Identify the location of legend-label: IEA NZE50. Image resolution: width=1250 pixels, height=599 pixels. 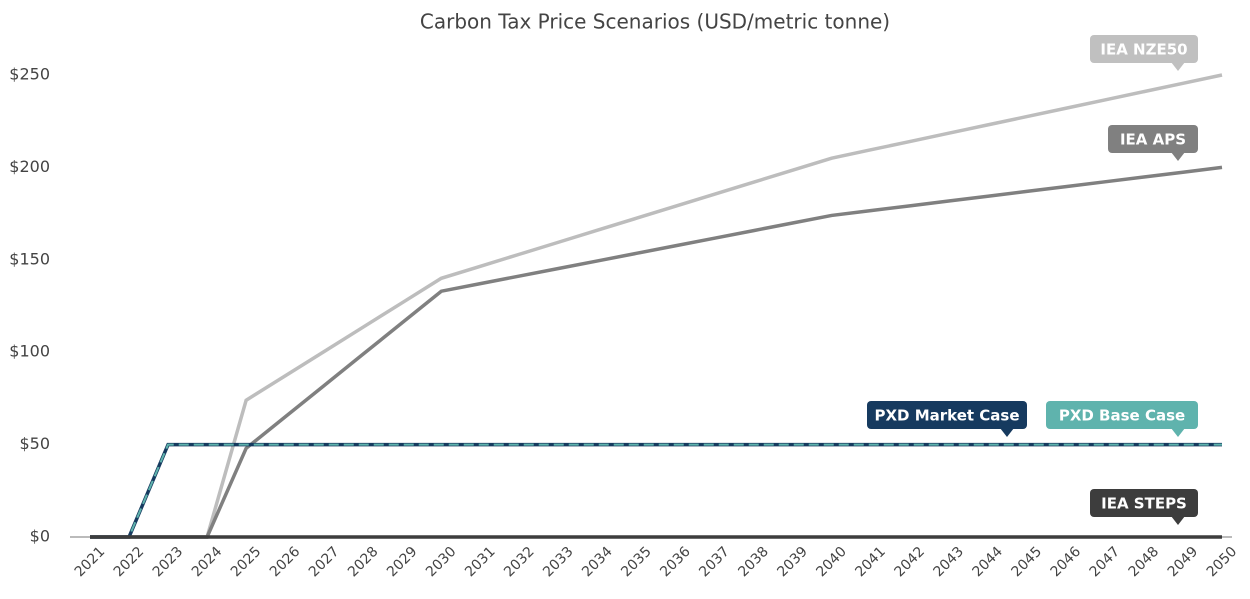
(1143, 50).